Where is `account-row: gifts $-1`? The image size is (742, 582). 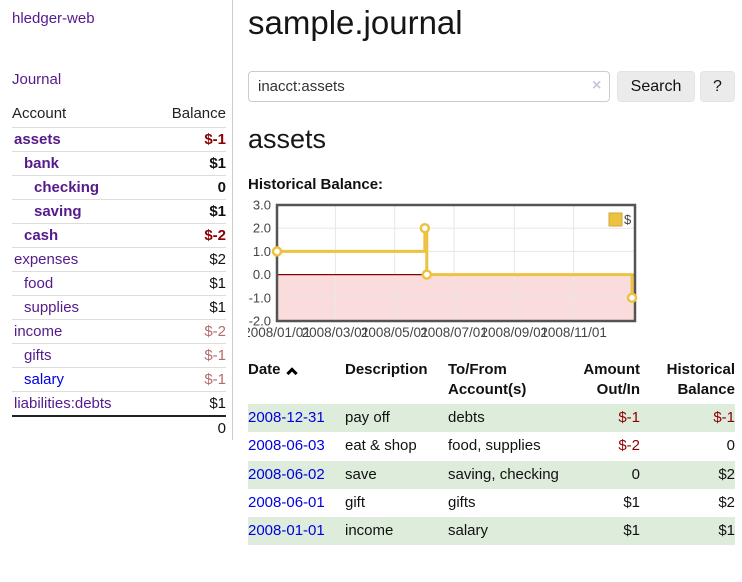
account-row: gifts $-1 is located at coordinates (119, 355).